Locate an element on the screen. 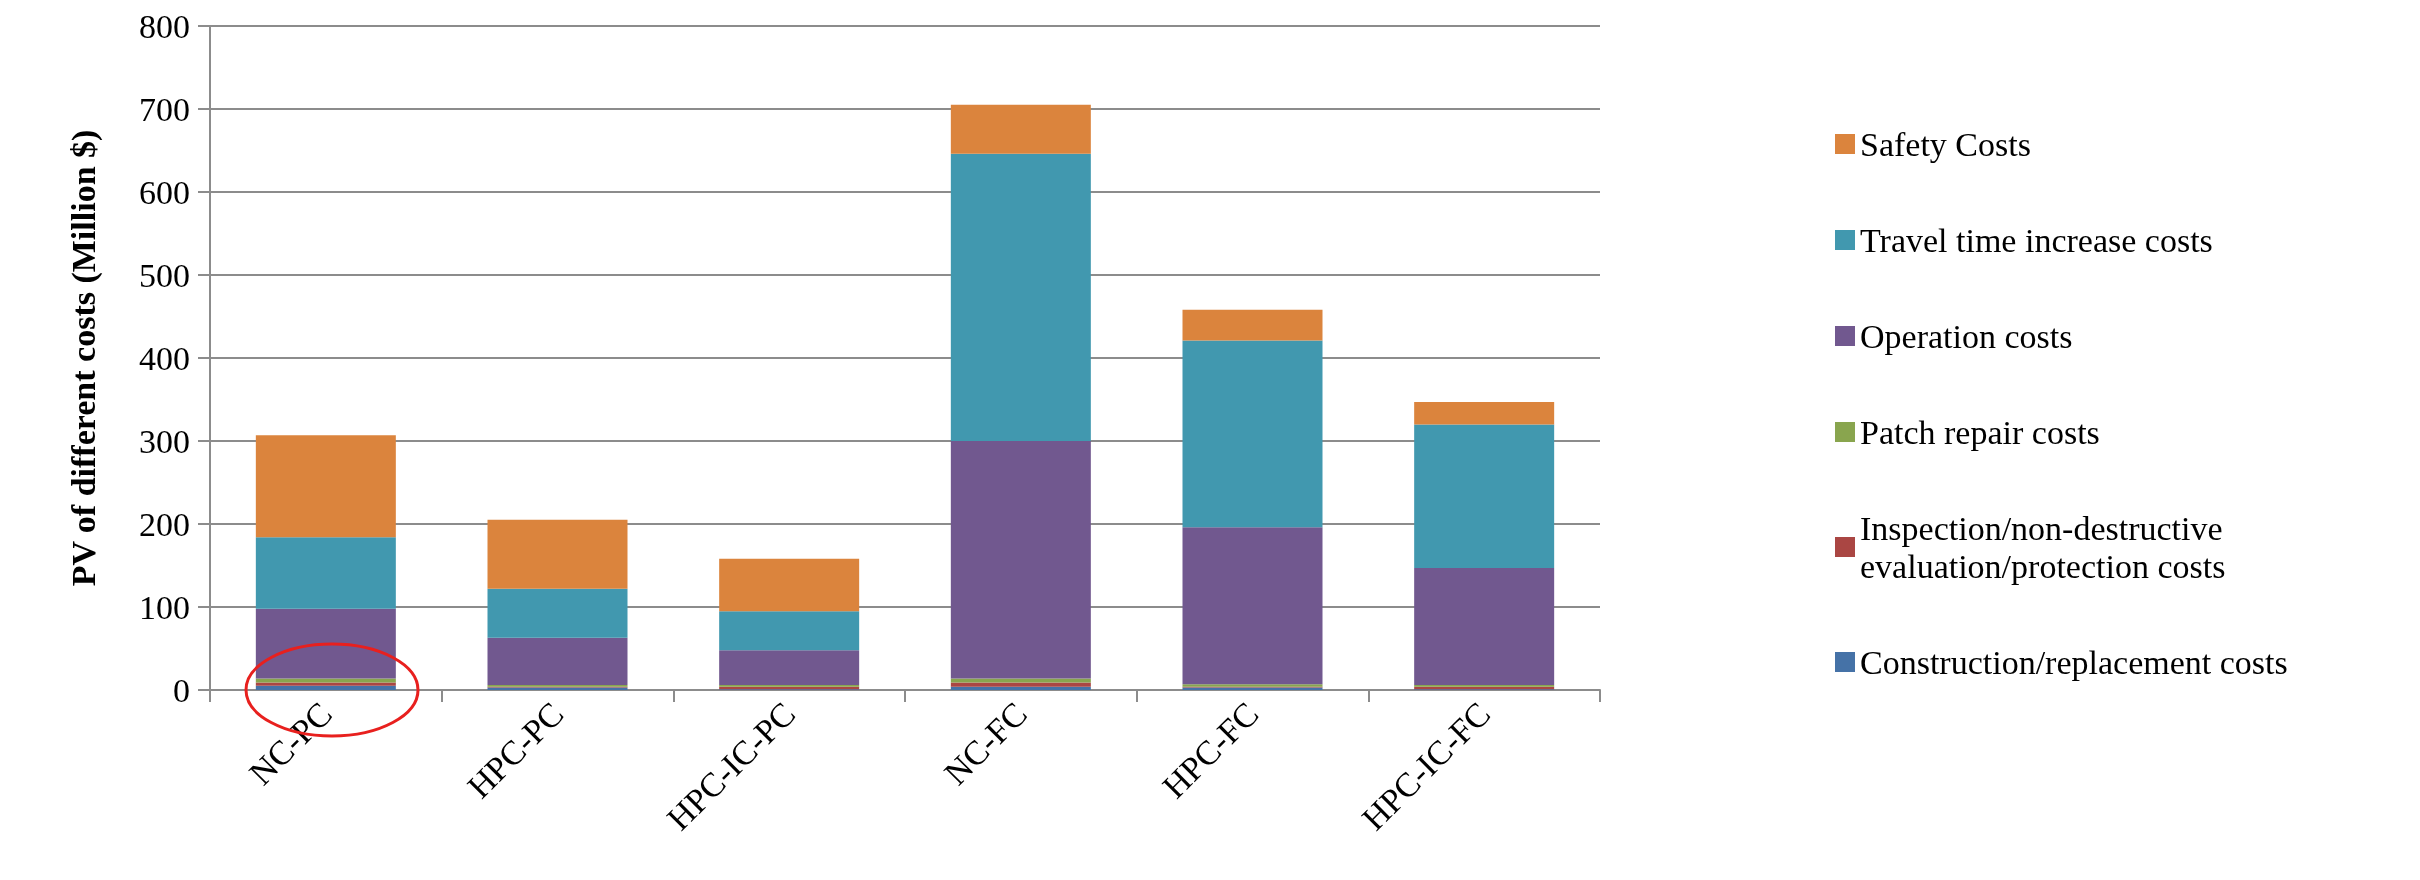  y-tick-label: 500 is located at coordinates (164, 275).